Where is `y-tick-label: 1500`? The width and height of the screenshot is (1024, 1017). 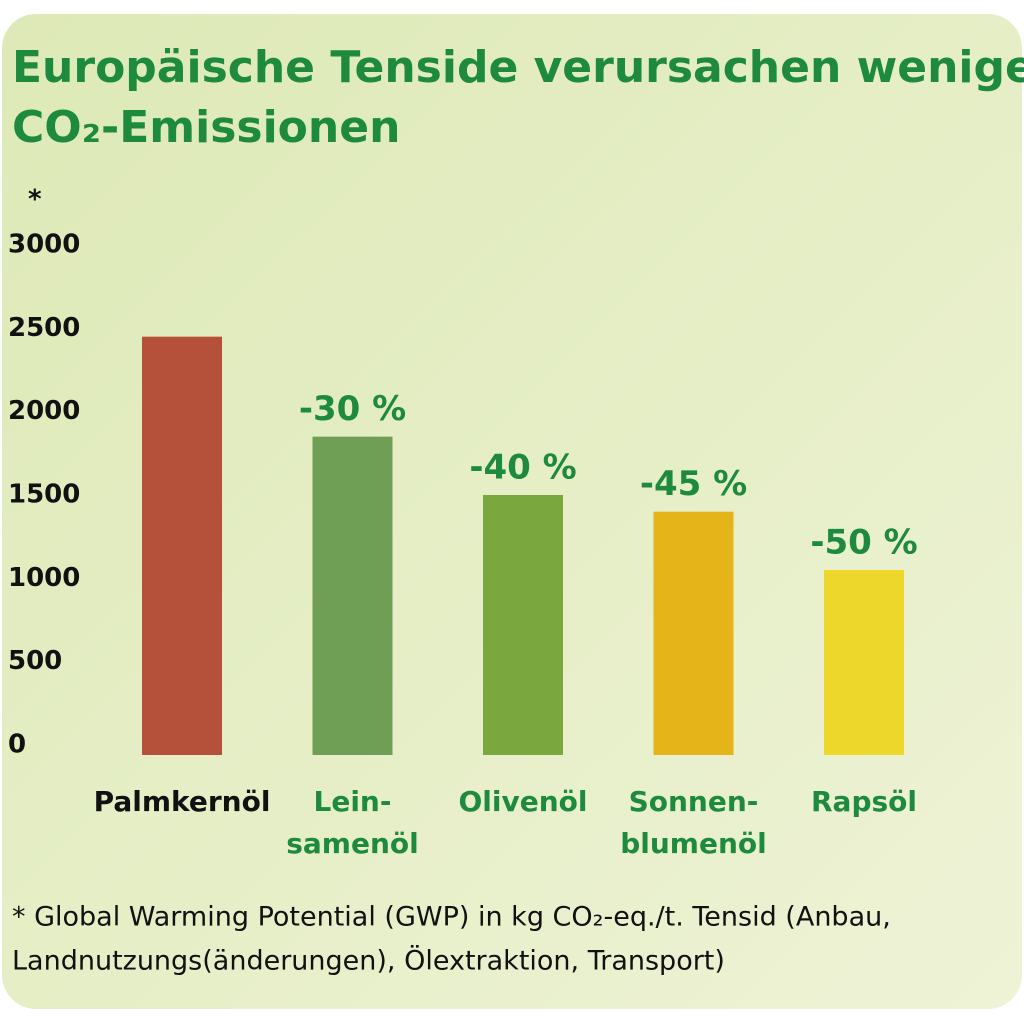
y-tick-label: 1500 is located at coordinates (44, 495).